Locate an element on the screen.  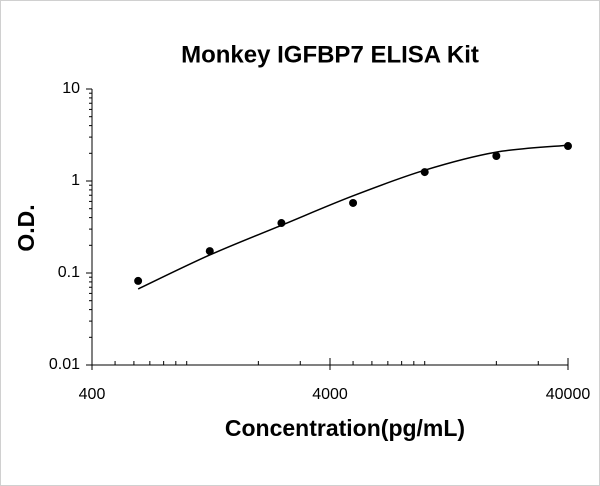
y-tick-label: 0.1 is located at coordinates (69, 272).